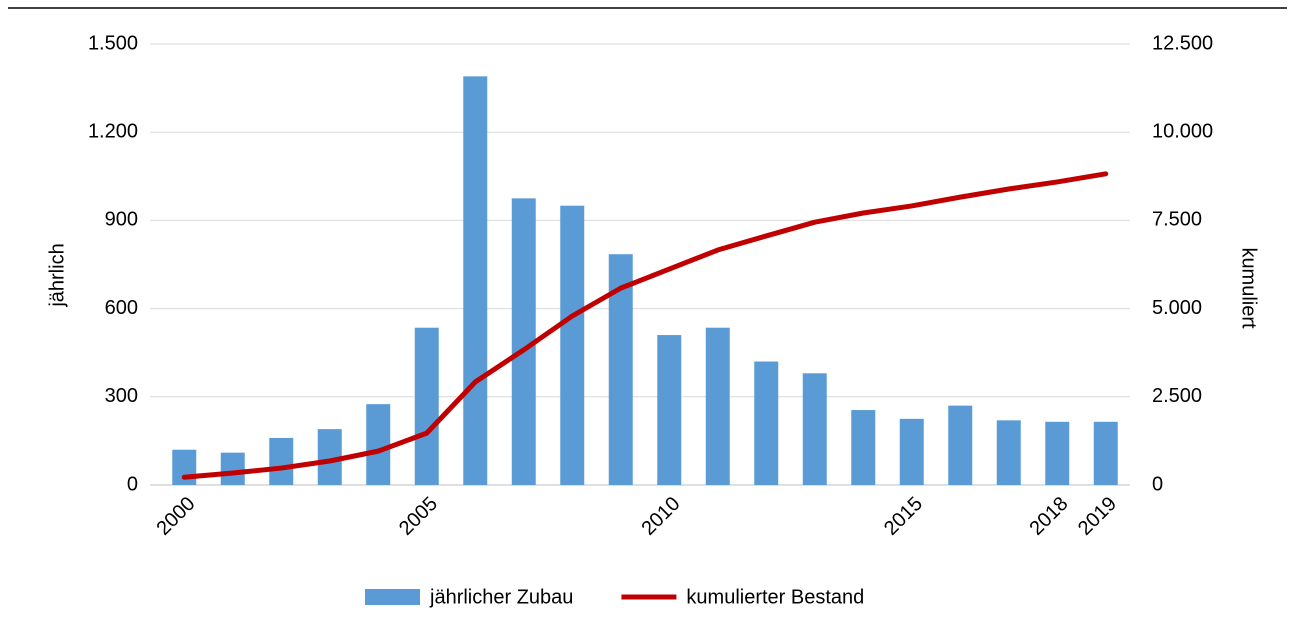  What do you see at coordinates (660, 516) in the screenshot?
I see `x-tick-label: 2010` at bounding box center [660, 516].